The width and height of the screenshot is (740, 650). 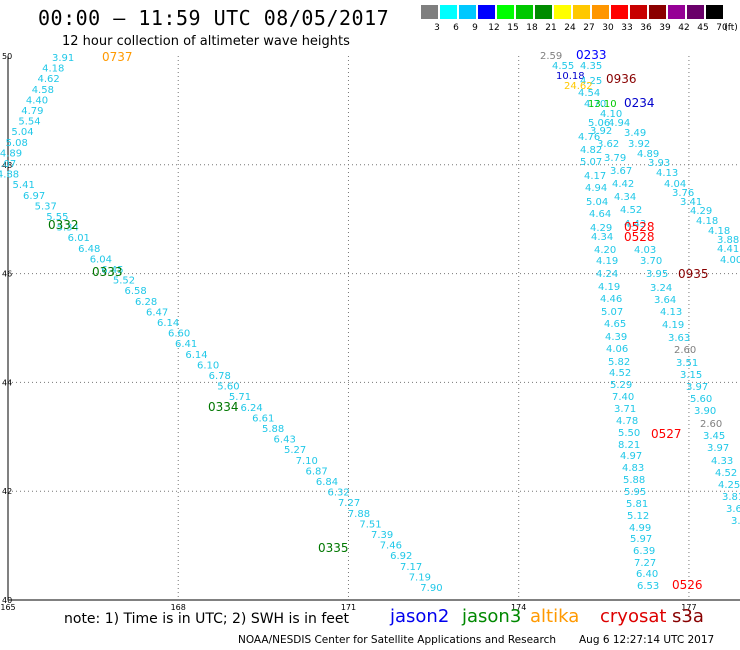 I want to click on wave-height-value: 6.53, so click(x=648, y=586).